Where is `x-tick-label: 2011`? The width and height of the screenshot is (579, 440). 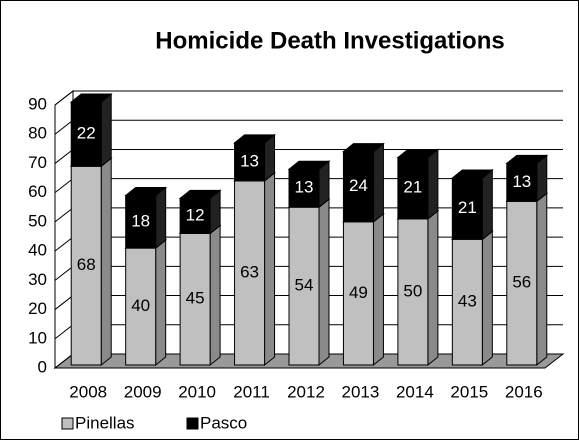 x-tick-label: 2011 is located at coordinates (251, 391).